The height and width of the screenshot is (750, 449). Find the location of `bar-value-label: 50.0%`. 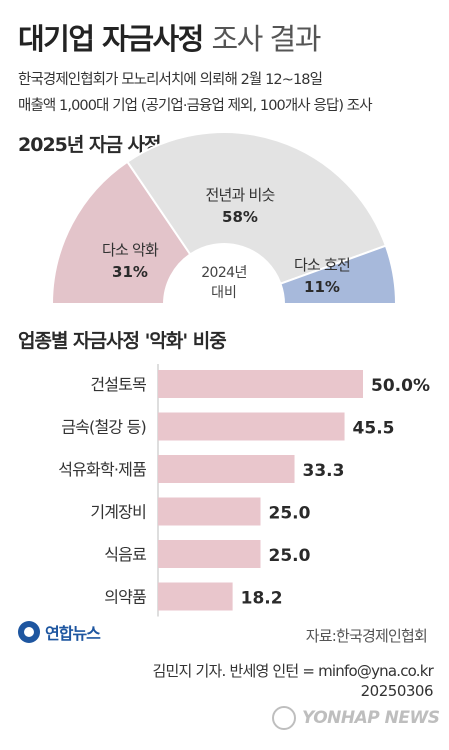

bar-value-label: 50.0% is located at coordinates (400, 386).